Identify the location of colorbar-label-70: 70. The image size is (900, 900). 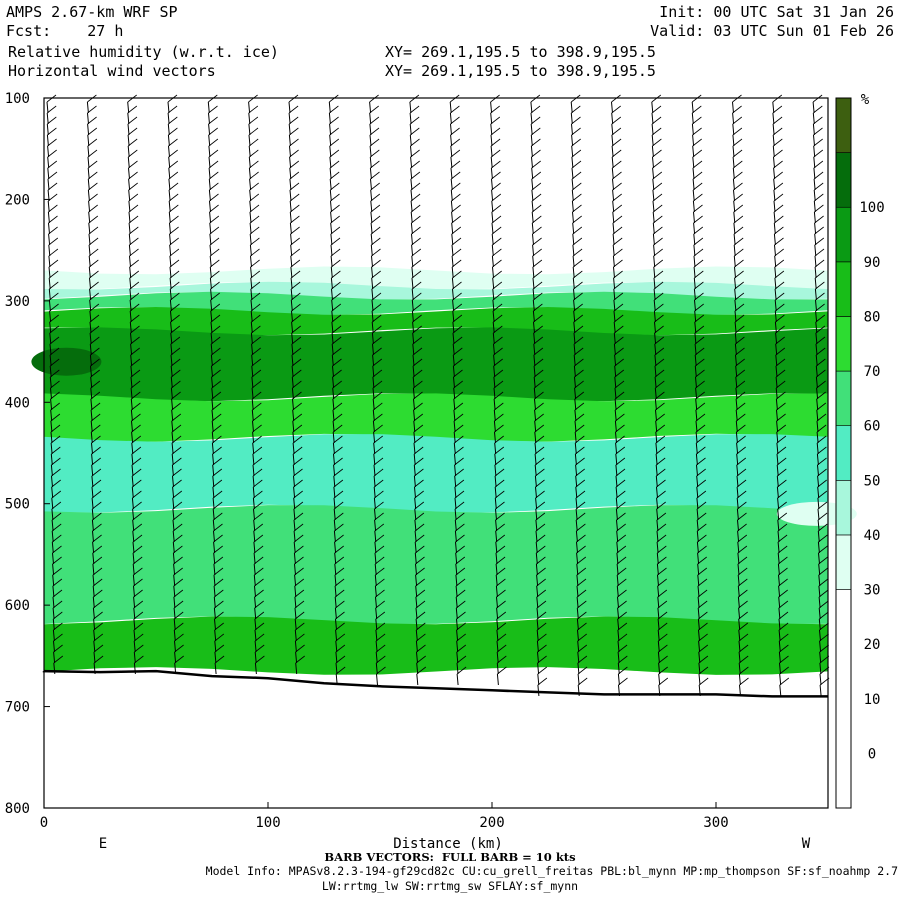
(872, 372).